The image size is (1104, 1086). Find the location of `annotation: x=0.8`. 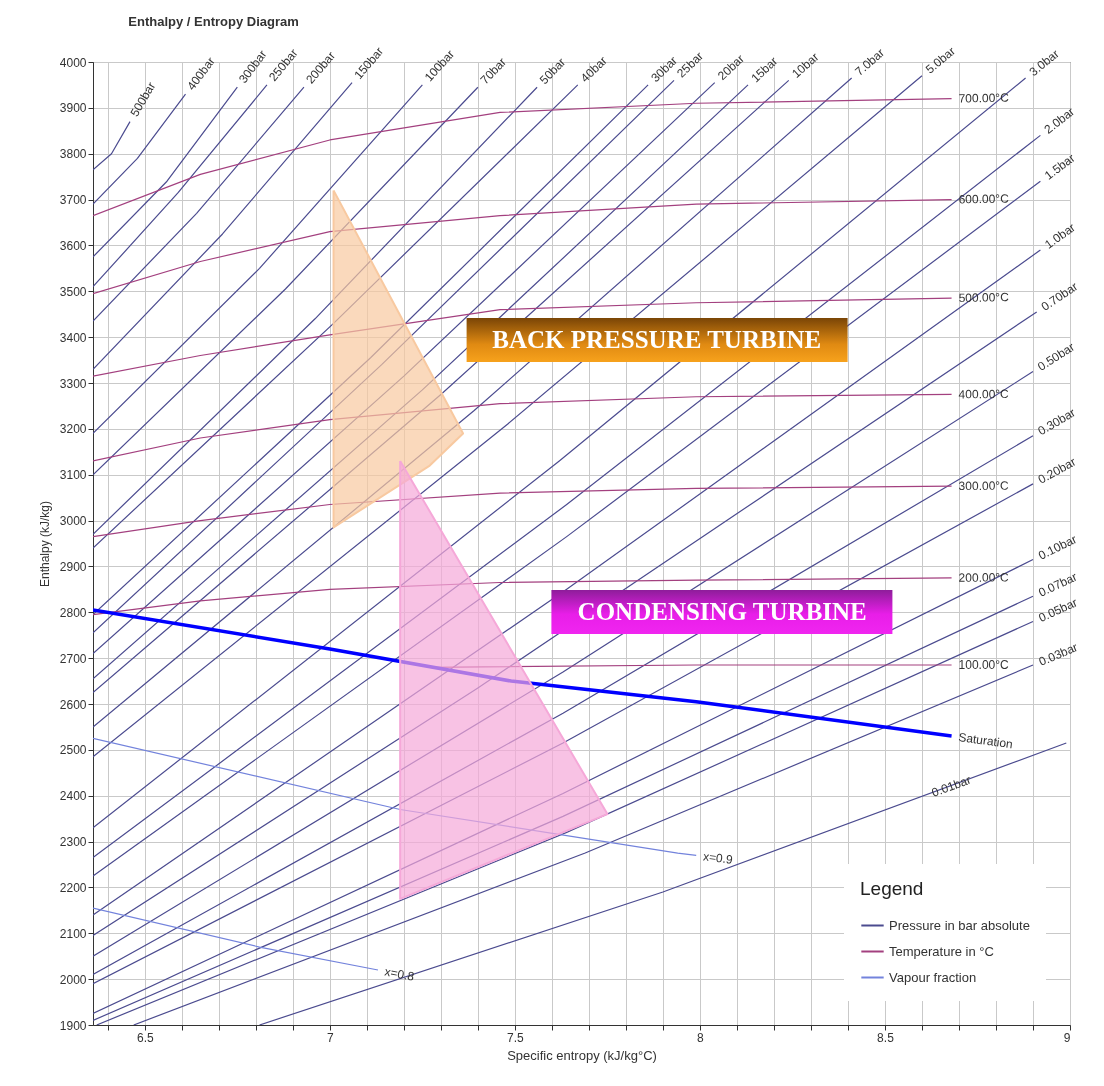

annotation: x=0.8 is located at coordinates (399, 974).